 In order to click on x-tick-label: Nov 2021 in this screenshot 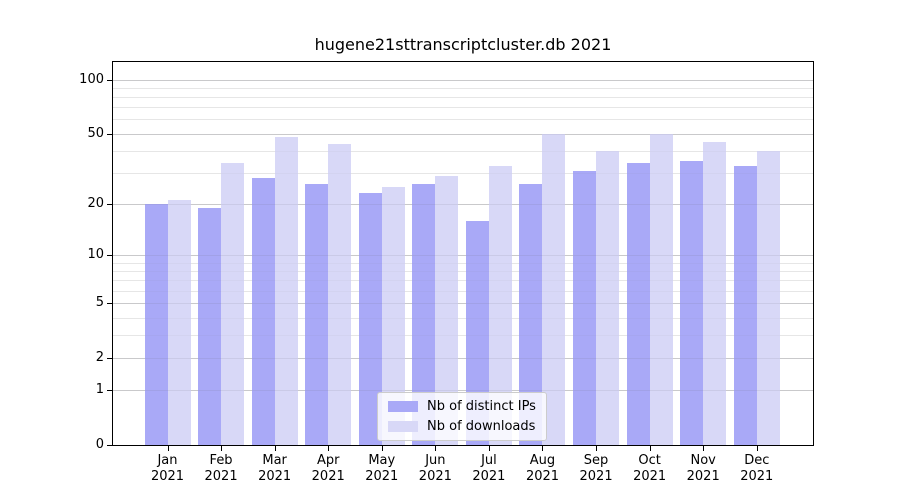, I will do `click(703, 469)`.